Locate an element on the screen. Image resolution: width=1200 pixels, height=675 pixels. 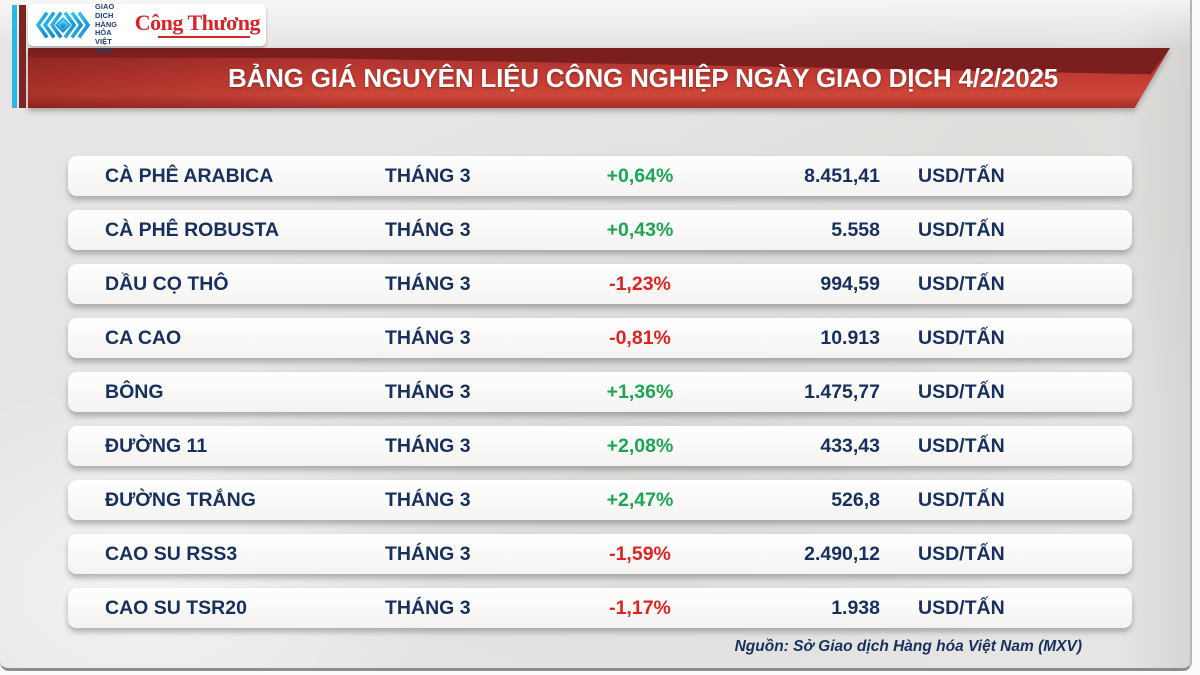
commodity-name: DẦU CỌ THÔ is located at coordinates (167, 283).